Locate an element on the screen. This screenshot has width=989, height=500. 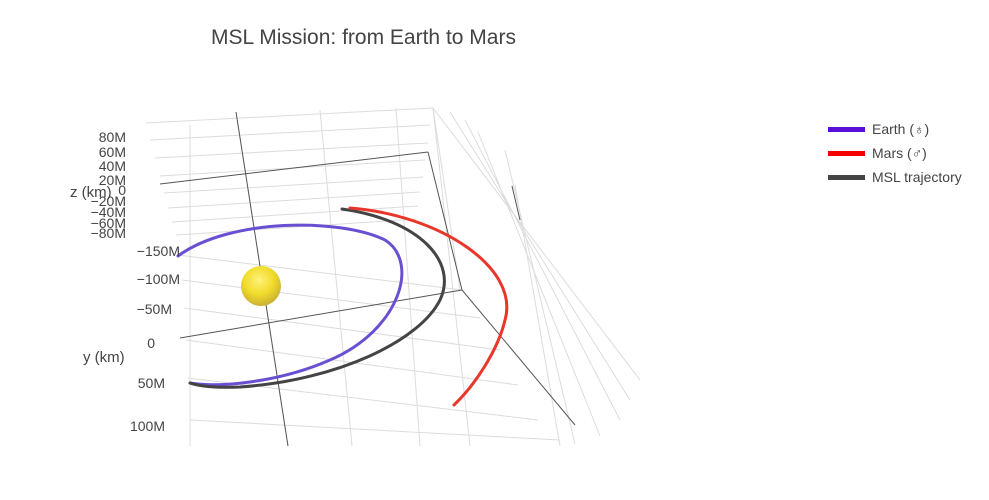
z-tick-label: 20M is located at coordinates (112, 180).